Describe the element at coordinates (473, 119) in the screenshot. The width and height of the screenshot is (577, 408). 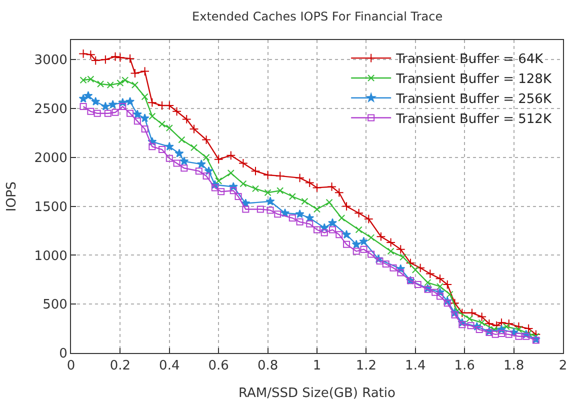
I see `legend-label: Transient Buffer = 512K` at that location.